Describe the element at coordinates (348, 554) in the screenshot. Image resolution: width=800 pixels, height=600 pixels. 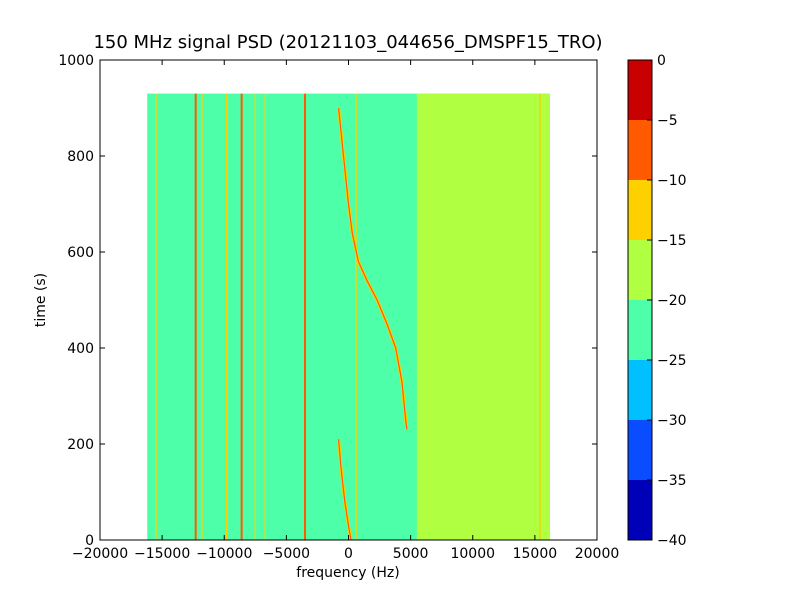
I see `x-tick-label: 0` at that location.